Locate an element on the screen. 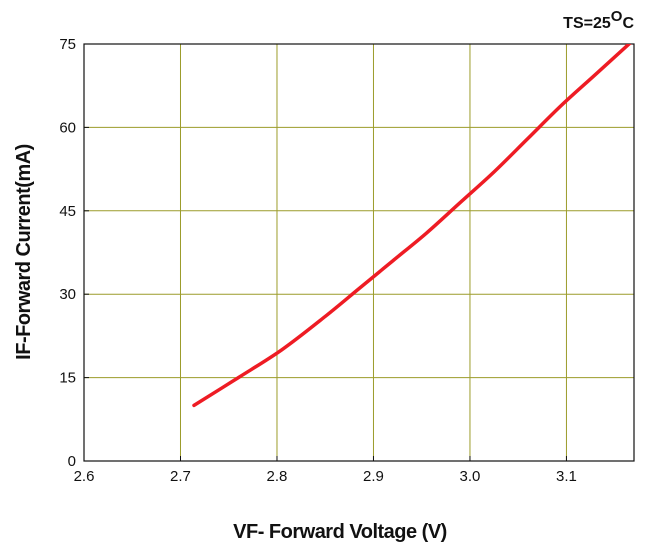 This screenshot has height=550, width=648. x-tick-label: 2.8 is located at coordinates (277, 476).